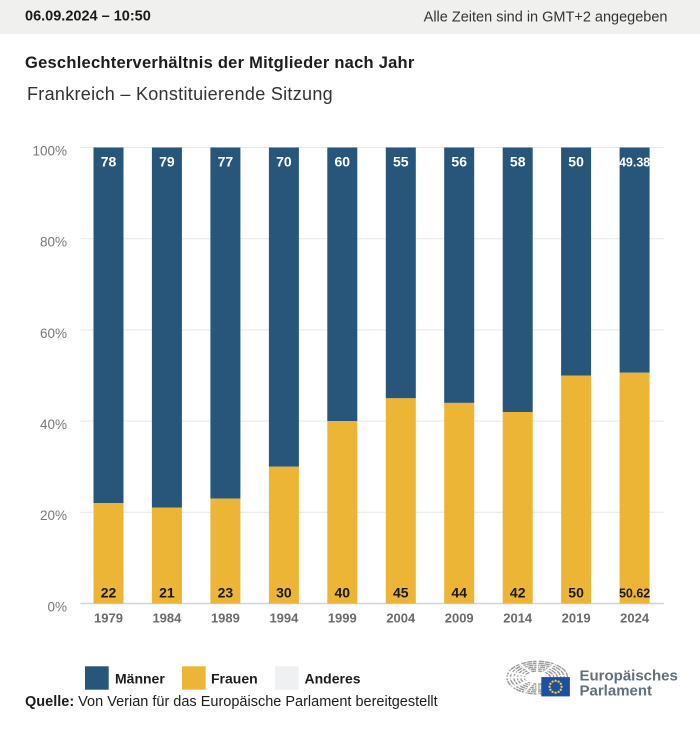 The width and height of the screenshot is (700, 736). I want to click on svg-text: 2019, so click(576, 618).